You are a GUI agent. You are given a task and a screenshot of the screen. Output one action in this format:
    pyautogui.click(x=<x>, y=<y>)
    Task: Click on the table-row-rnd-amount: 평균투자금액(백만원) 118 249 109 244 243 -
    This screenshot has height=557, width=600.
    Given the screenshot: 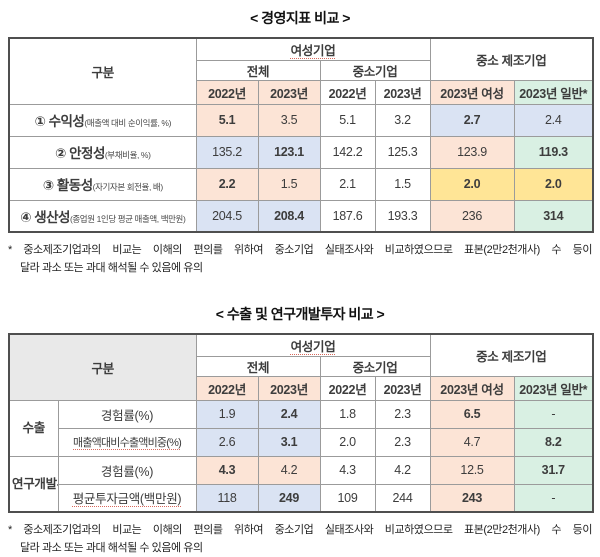 What is the action you would take?
    pyautogui.click(x=301, y=498)
    